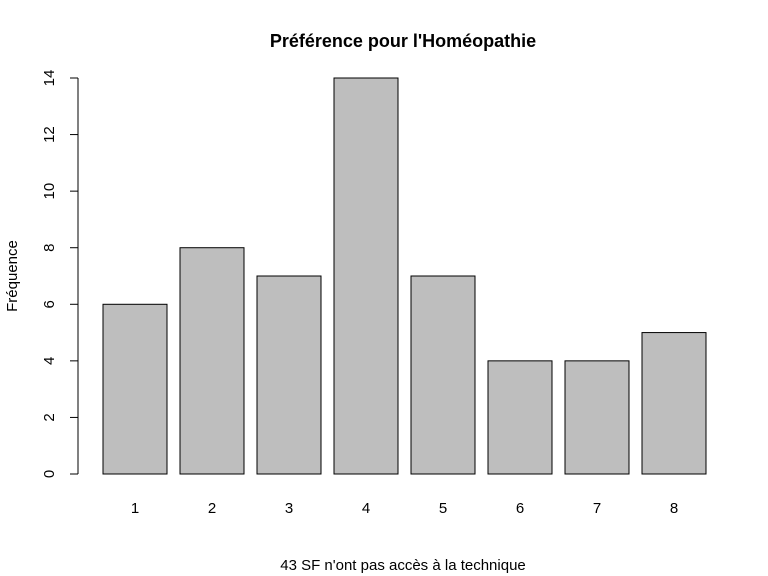 This screenshot has width=768, height=576. What do you see at coordinates (49, 191) in the screenshot?
I see `y-tick-label: 10` at bounding box center [49, 191].